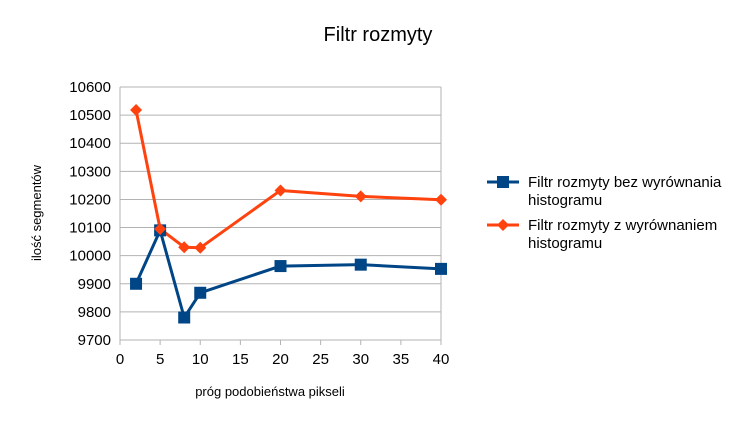  What do you see at coordinates (36, 212) in the screenshot?
I see `y-axis-label: ilość segmentów` at bounding box center [36, 212].